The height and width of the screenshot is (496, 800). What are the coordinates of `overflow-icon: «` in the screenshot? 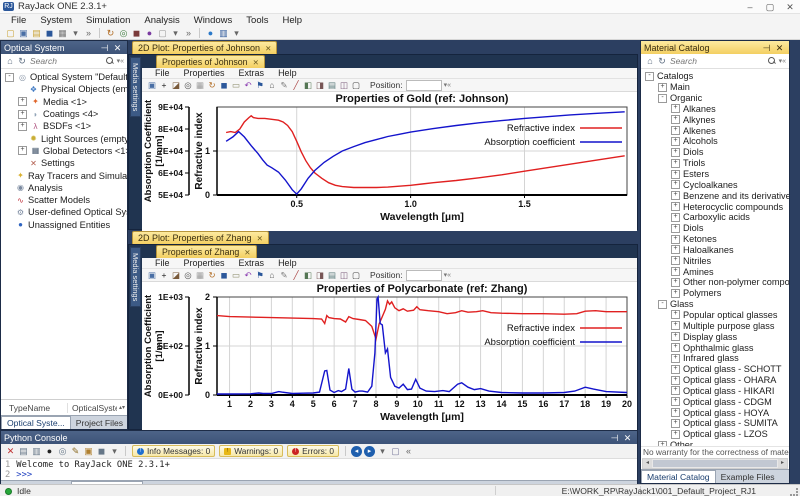 It's located at (408, 451).